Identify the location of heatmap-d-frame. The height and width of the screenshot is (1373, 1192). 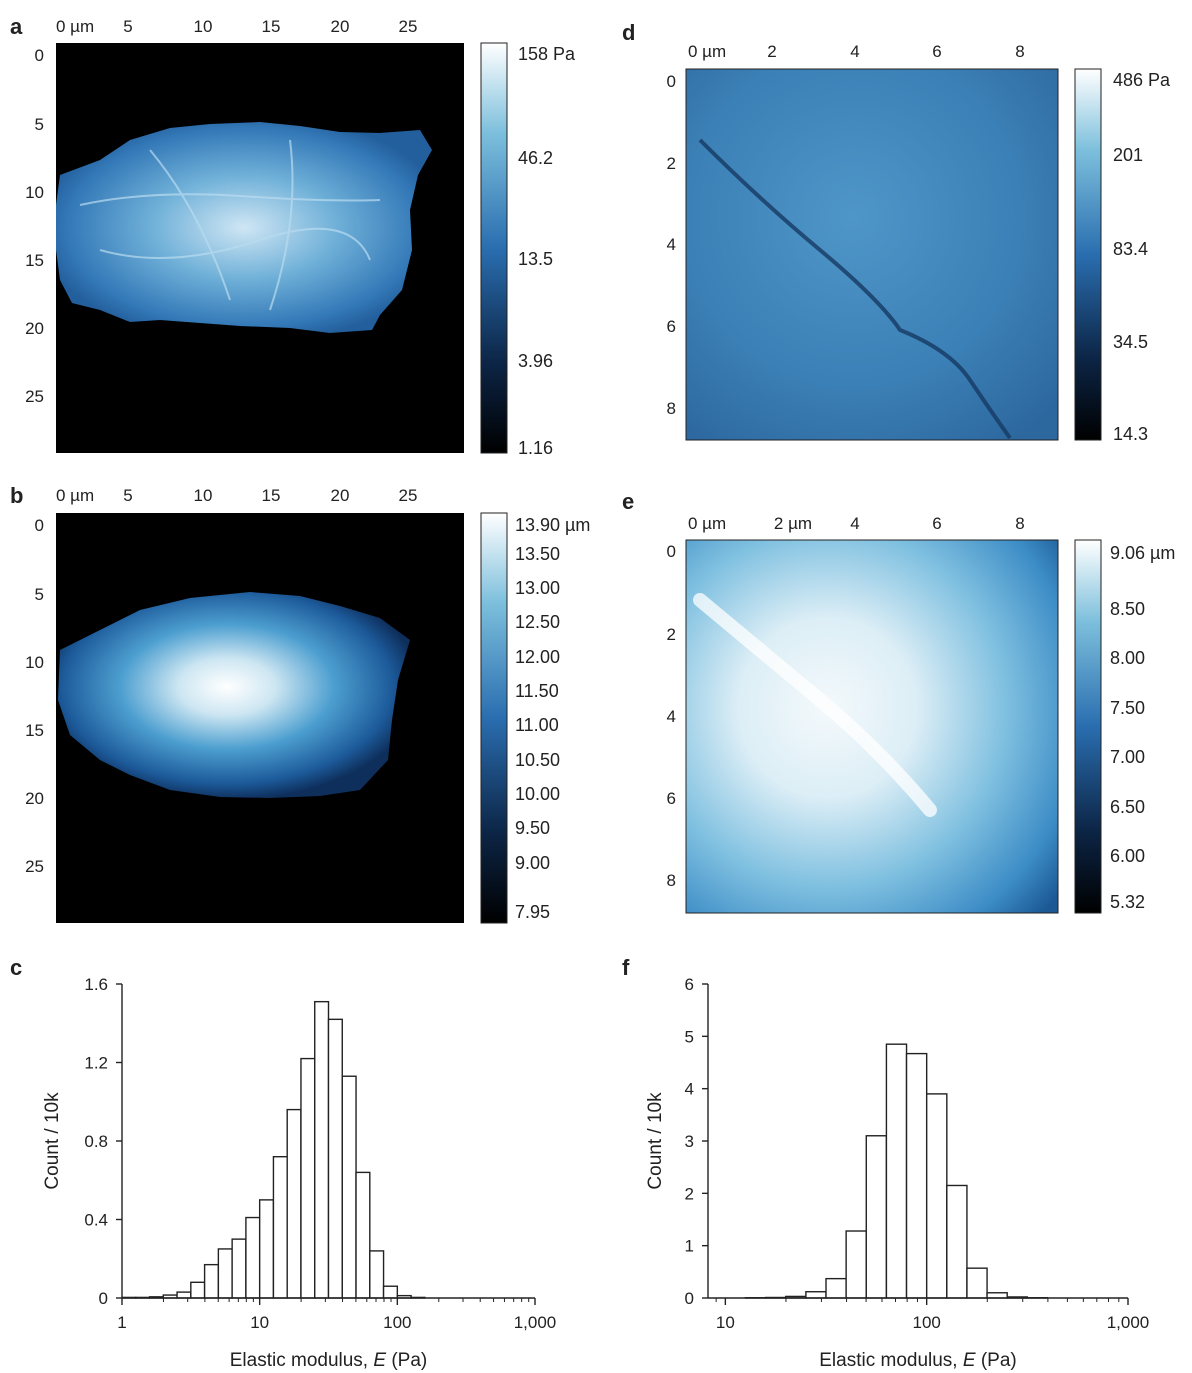
(872, 254).